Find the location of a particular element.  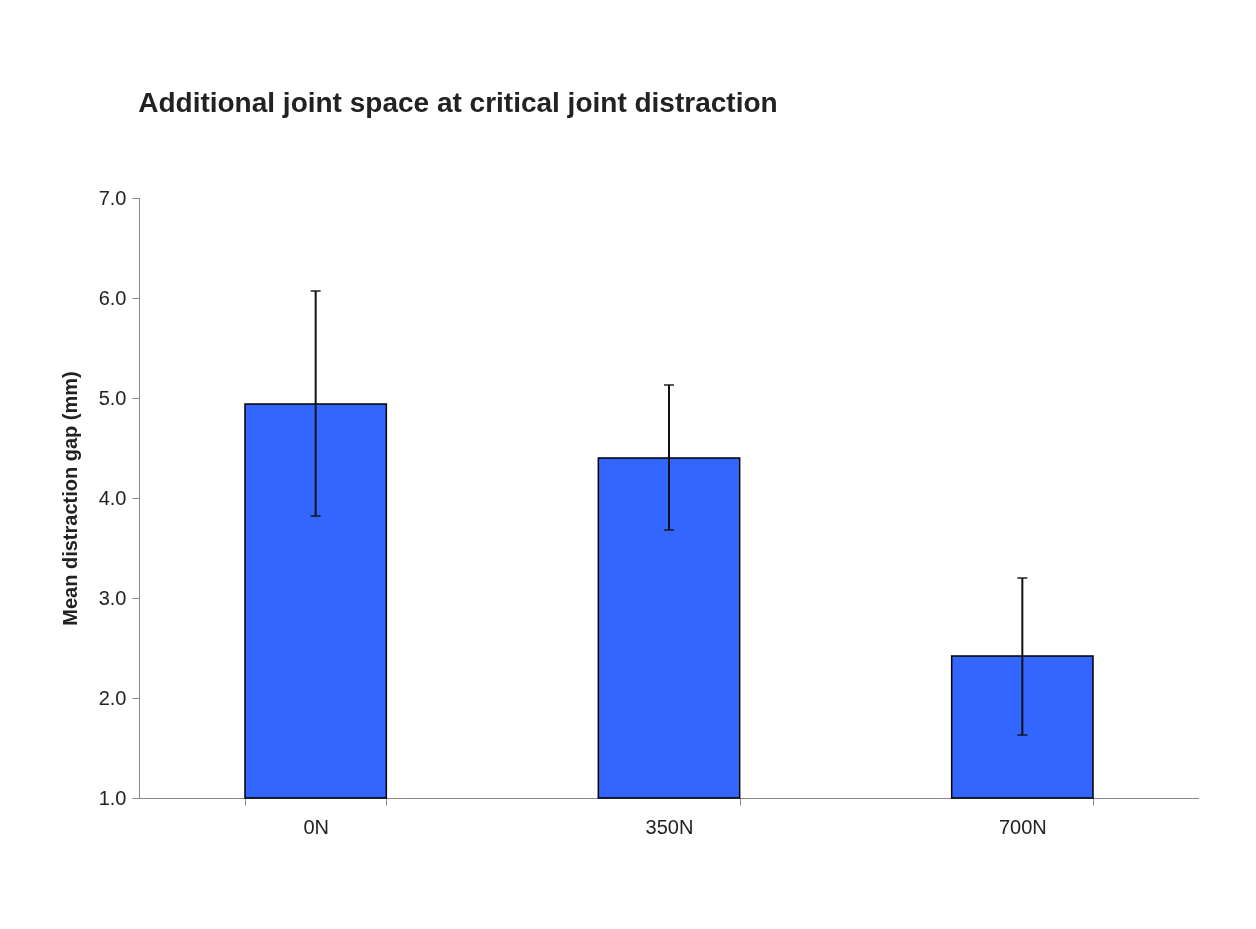

x-tick-label: 0N is located at coordinates (316, 826).